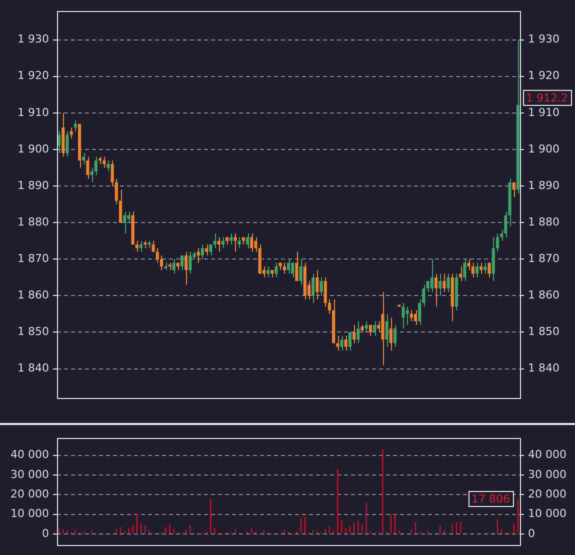 This screenshot has width=575, height=555. Describe the element at coordinates (544, 185) in the screenshot. I see `y2-tick-label: 1 890` at that location.